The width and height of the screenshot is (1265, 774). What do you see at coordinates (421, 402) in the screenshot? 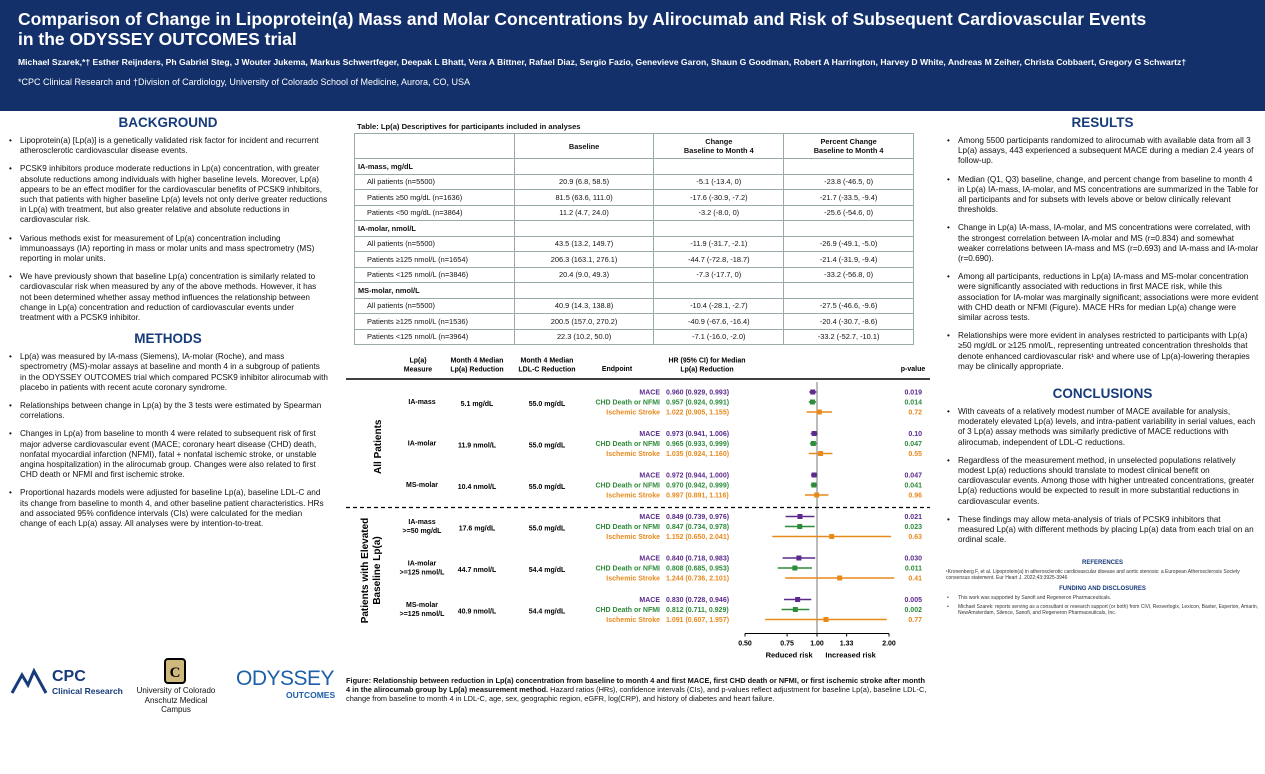
I see `forest-measure-label: IA-mass` at bounding box center [421, 402].